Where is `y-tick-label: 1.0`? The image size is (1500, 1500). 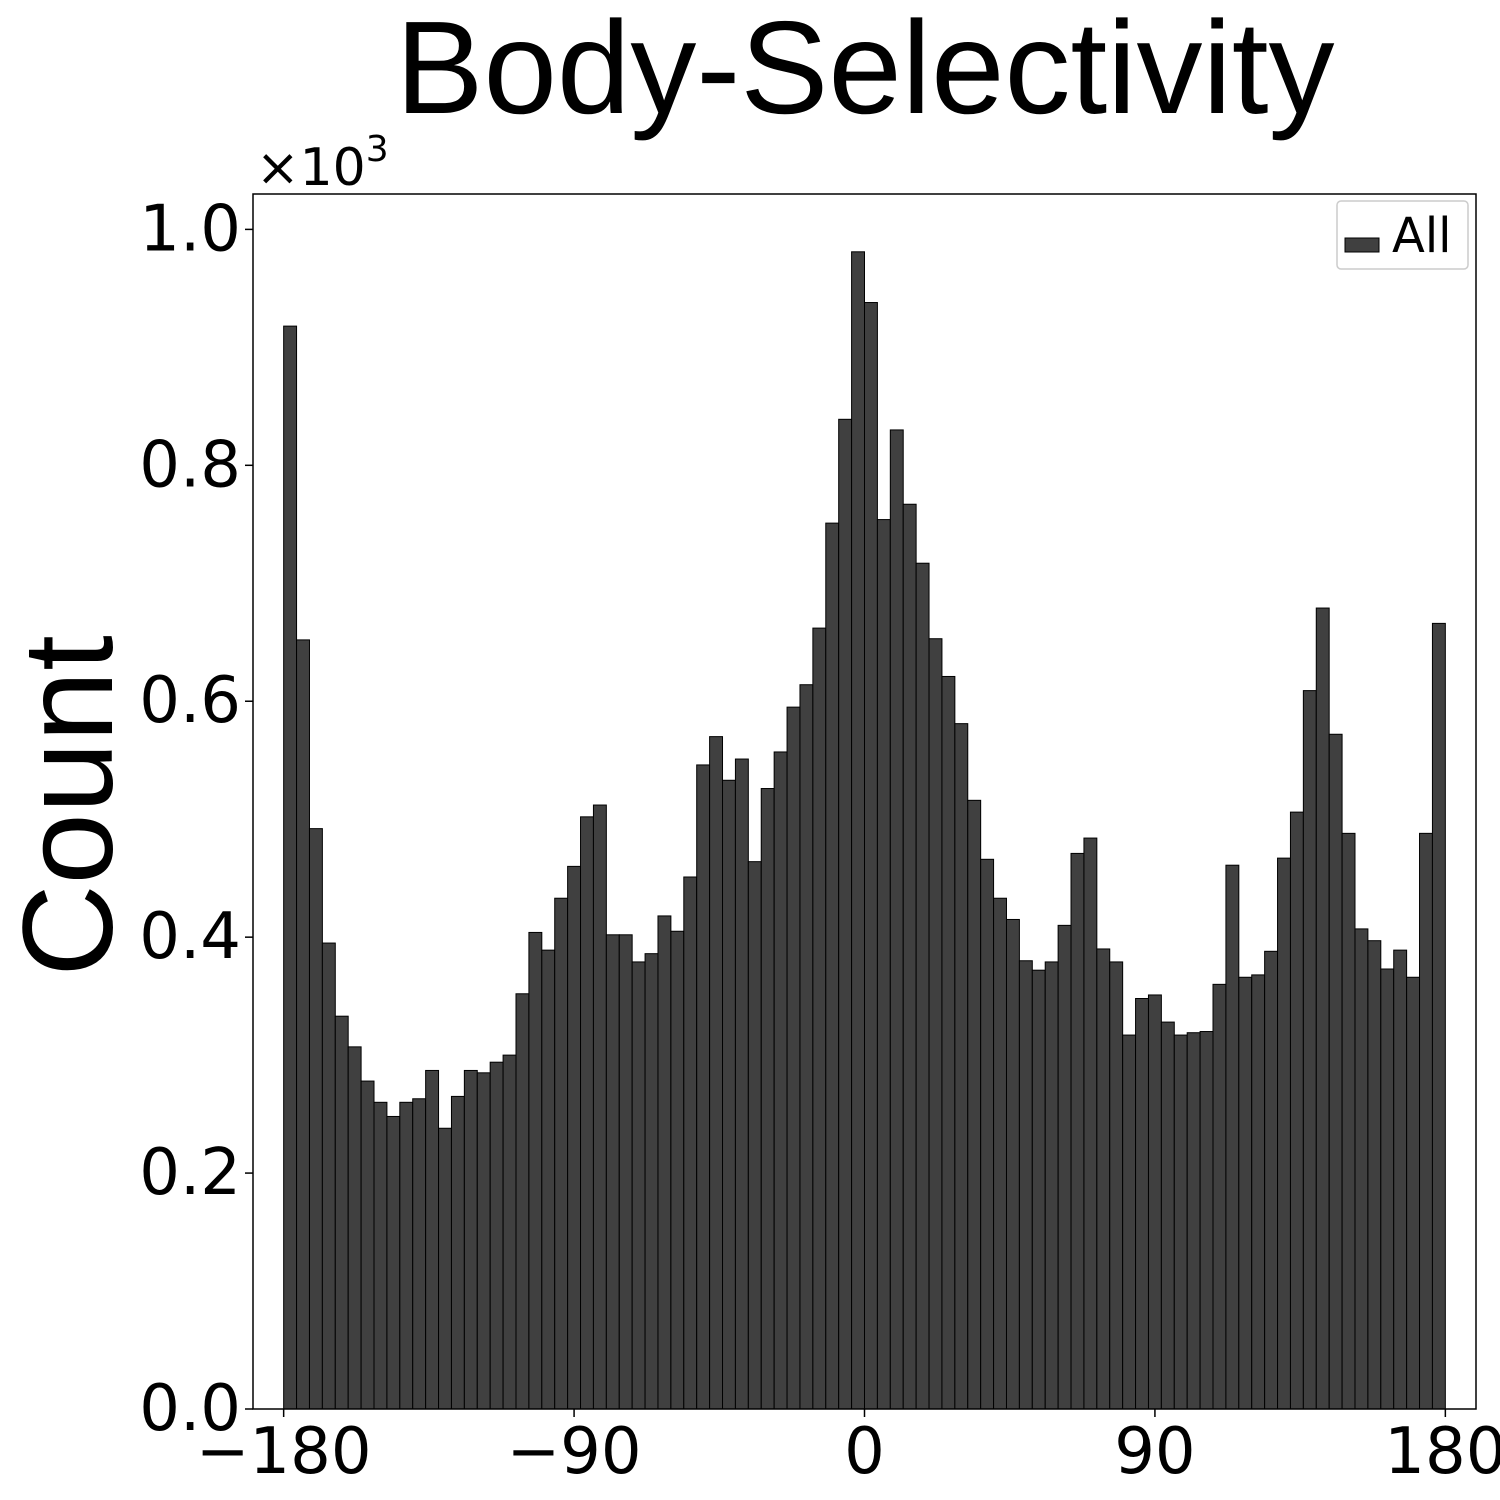 y-tick-label: 1.0 is located at coordinates (190, 229).